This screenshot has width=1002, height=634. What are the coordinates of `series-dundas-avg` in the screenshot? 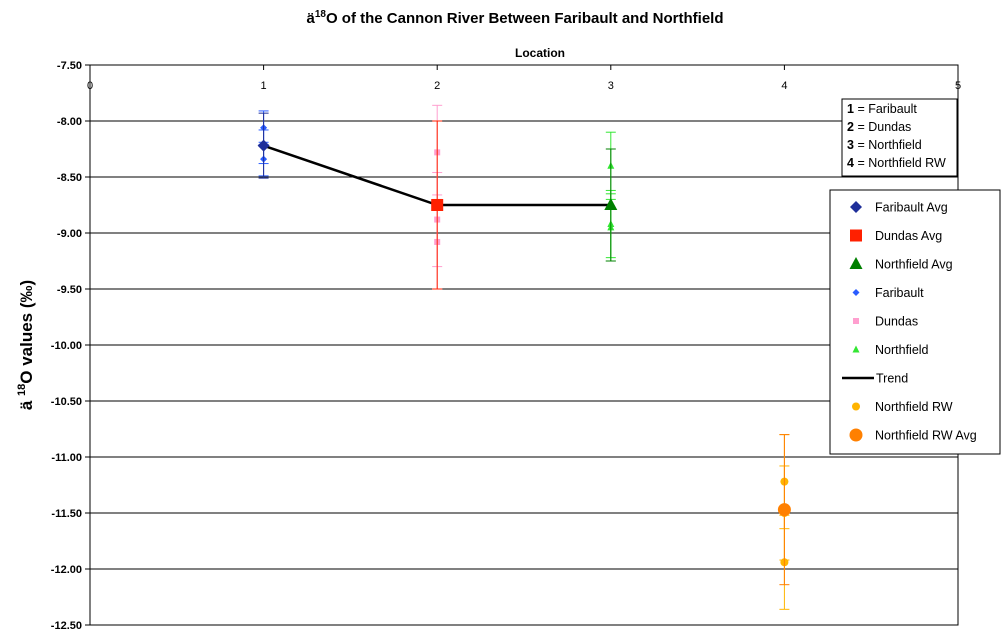 It's located at (437, 205).